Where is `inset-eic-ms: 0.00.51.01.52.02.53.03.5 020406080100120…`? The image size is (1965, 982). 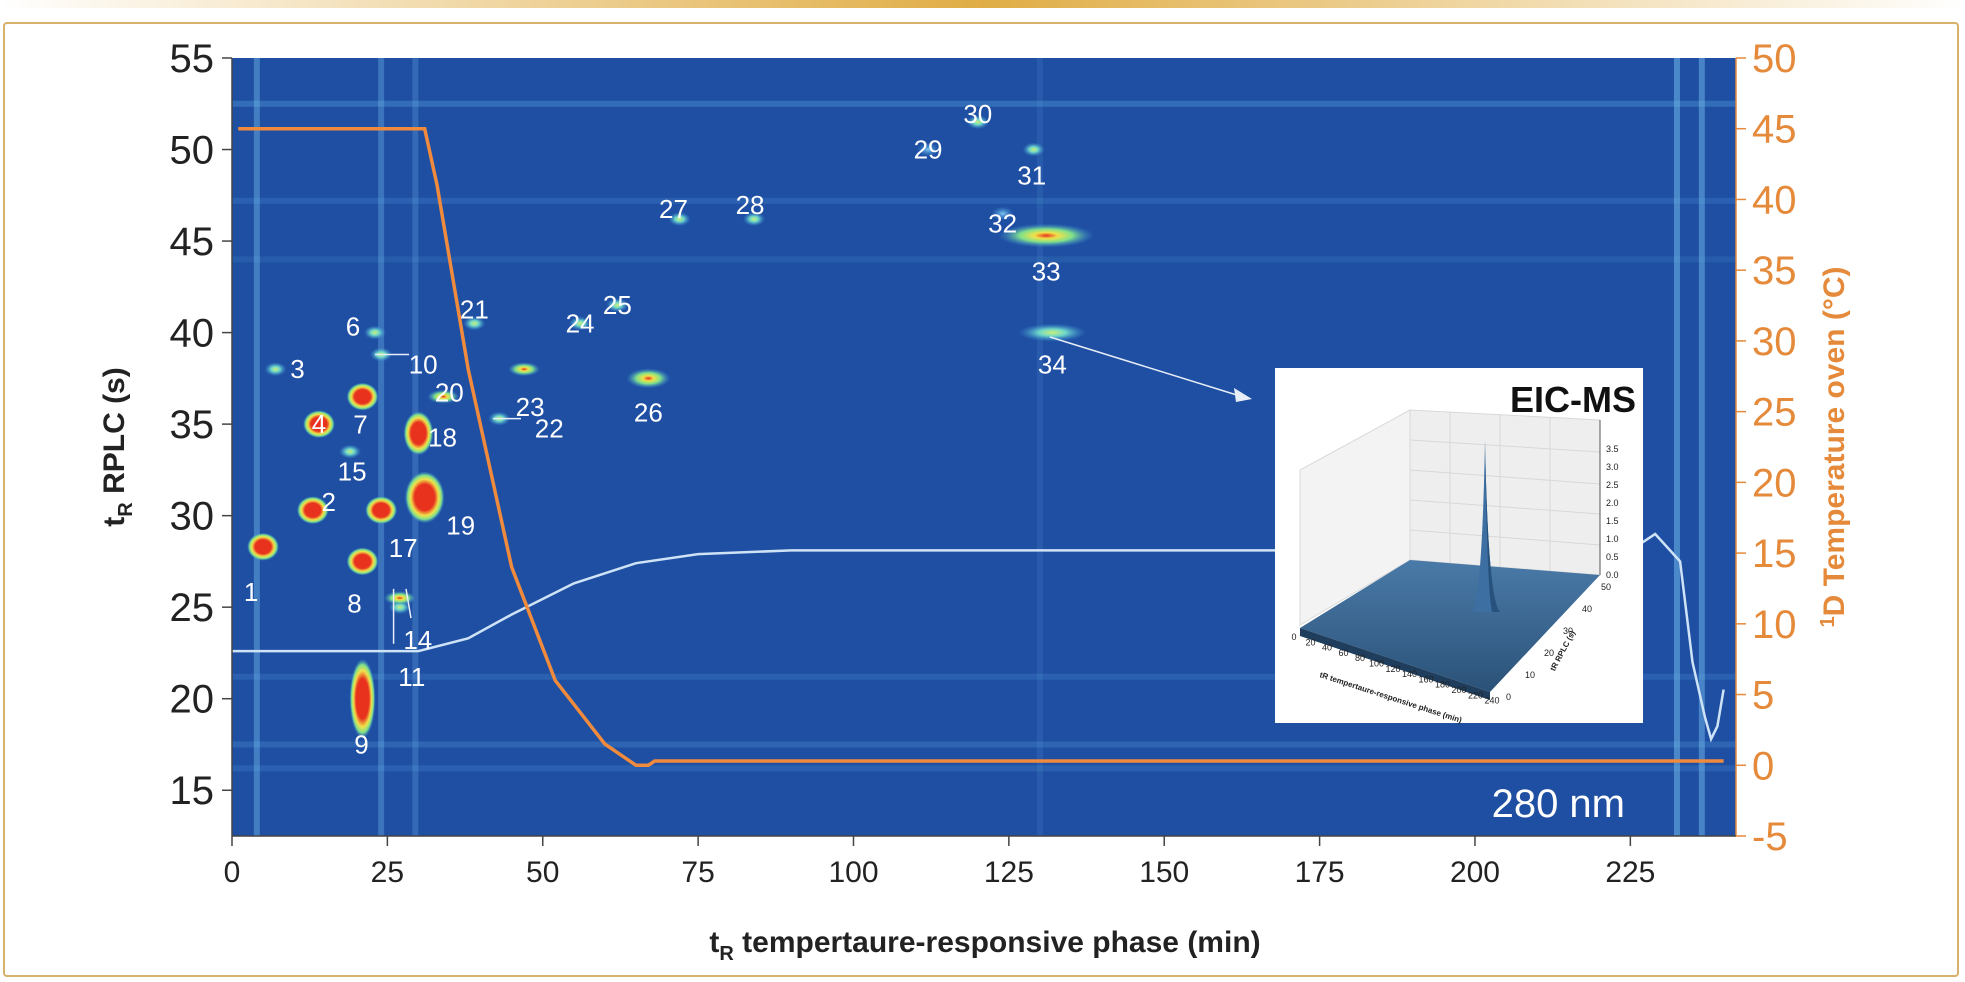
inset-eic-ms: 0.00.51.01.52.02.53.03.5 020406080100120… is located at coordinates (1459, 546).